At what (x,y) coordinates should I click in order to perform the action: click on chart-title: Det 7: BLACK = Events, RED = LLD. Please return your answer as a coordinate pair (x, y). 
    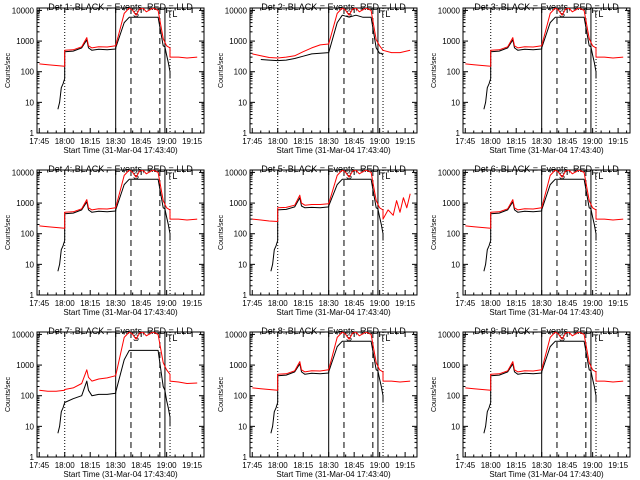
    Looking at the image, I should click on (120, 331).